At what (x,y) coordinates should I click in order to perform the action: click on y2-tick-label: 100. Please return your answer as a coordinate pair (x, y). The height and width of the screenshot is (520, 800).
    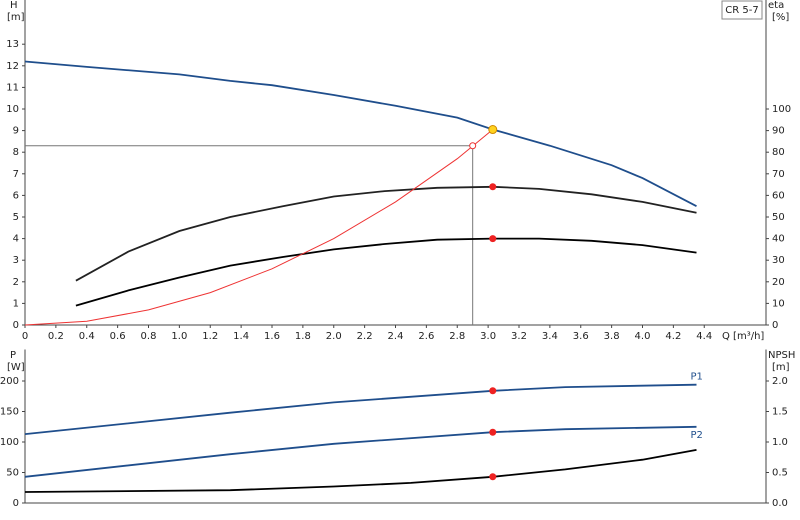
    Looking at the image, I should click on (781, 109).